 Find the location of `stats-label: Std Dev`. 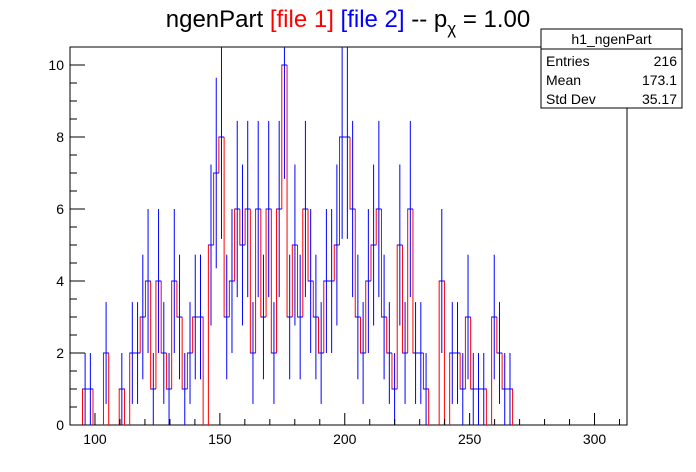

stats-label: Std Dev is located at coordinates (571, 99).